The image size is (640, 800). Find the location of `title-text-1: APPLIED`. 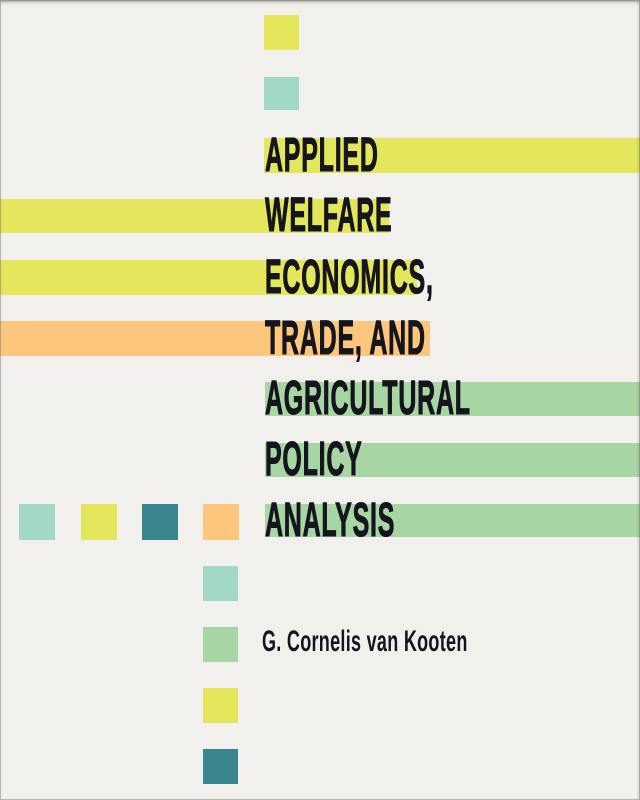

title-text-1: APPLIED is located at coordinates (322, 155).